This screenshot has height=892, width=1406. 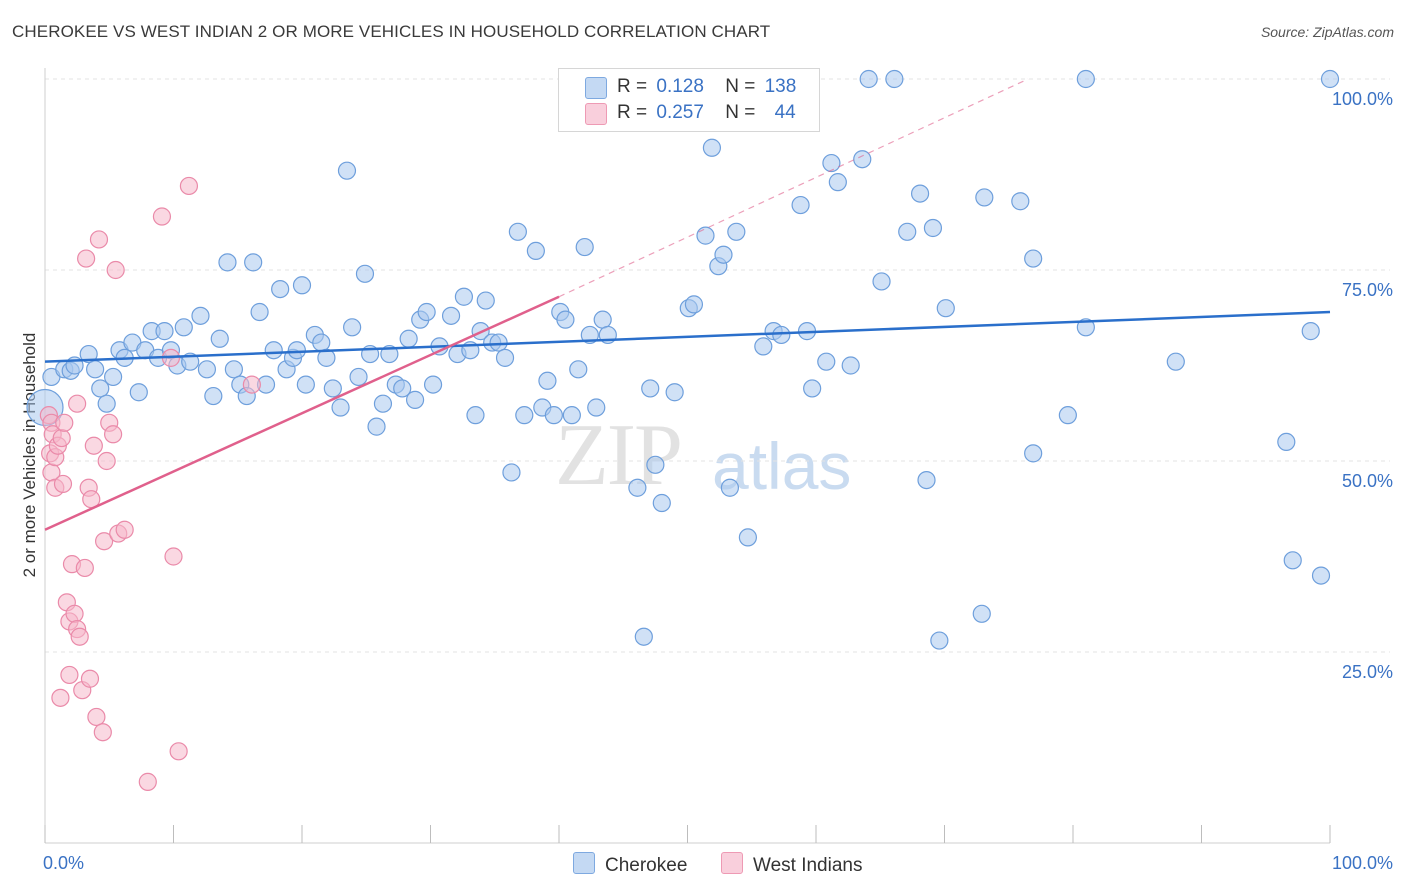 I want to click on chart-source: Source: ZipAtlas.com, so click(x=1327, y=32).